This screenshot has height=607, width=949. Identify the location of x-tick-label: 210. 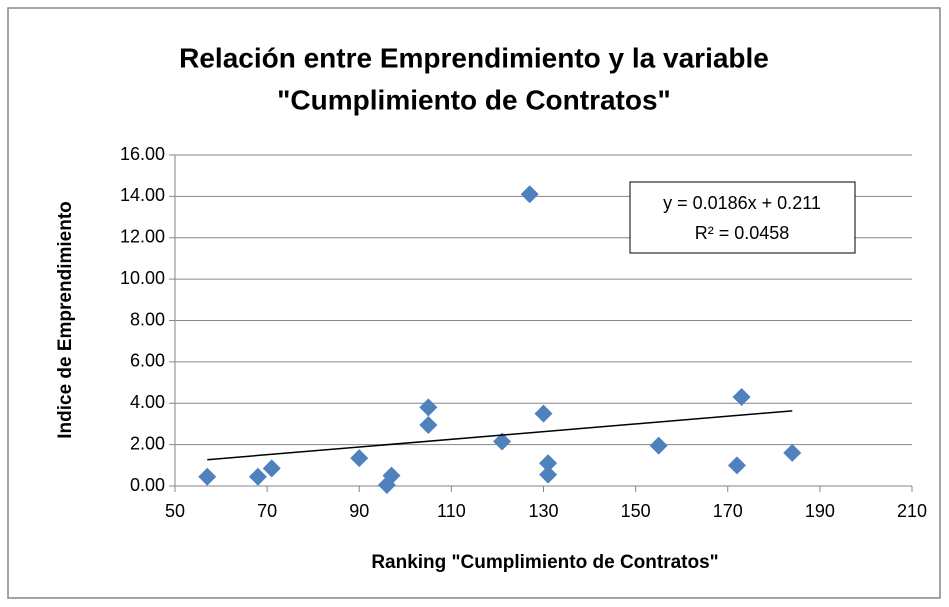
(912, 511).